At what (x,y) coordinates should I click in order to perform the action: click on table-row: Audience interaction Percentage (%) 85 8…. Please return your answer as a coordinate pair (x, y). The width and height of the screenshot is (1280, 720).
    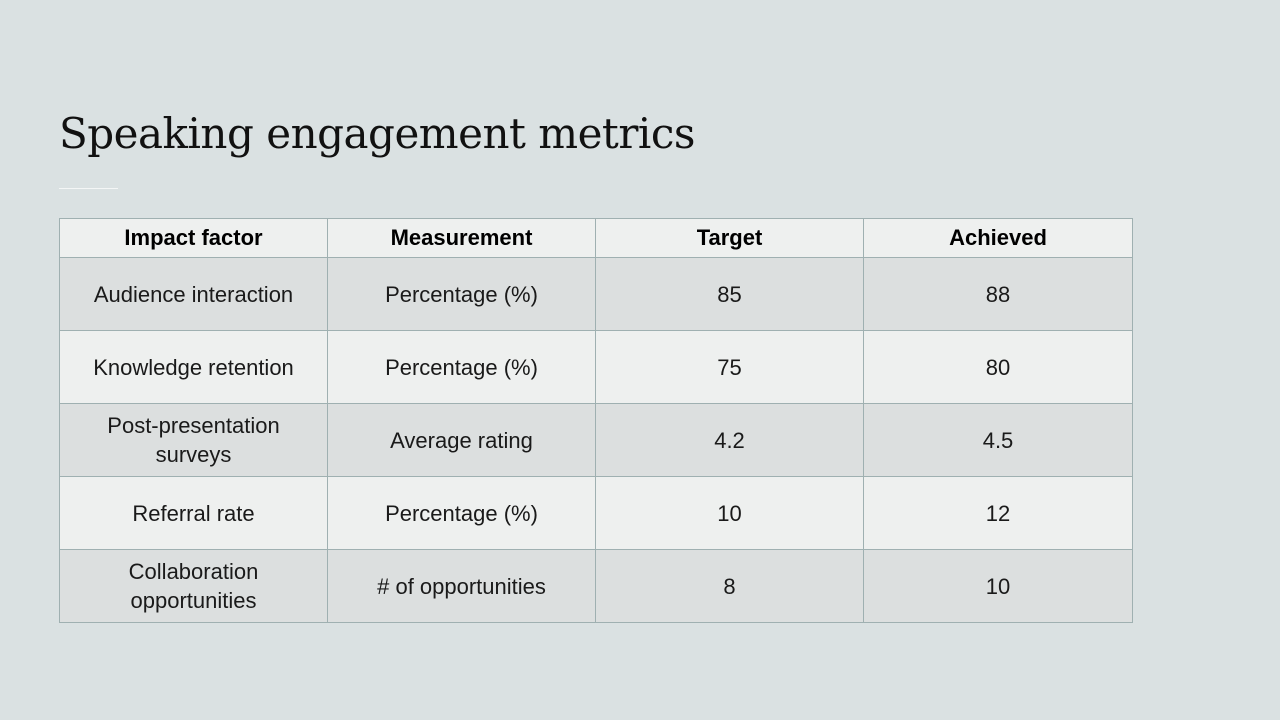
    Looking at the image, I should click on (596, 294).